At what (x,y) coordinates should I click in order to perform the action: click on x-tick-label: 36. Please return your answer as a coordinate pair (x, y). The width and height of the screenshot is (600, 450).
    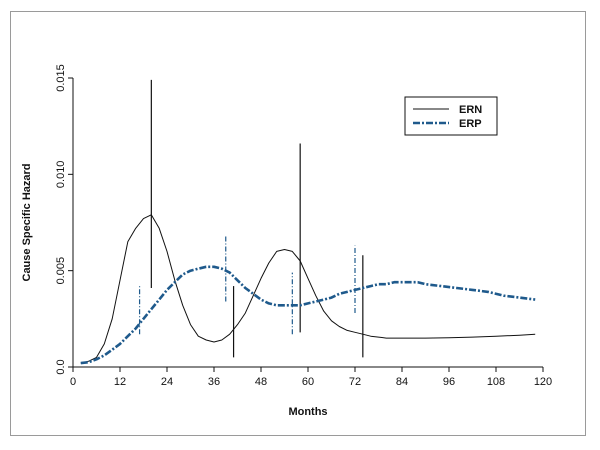
    Looking at the image, I should click on (214, 382).